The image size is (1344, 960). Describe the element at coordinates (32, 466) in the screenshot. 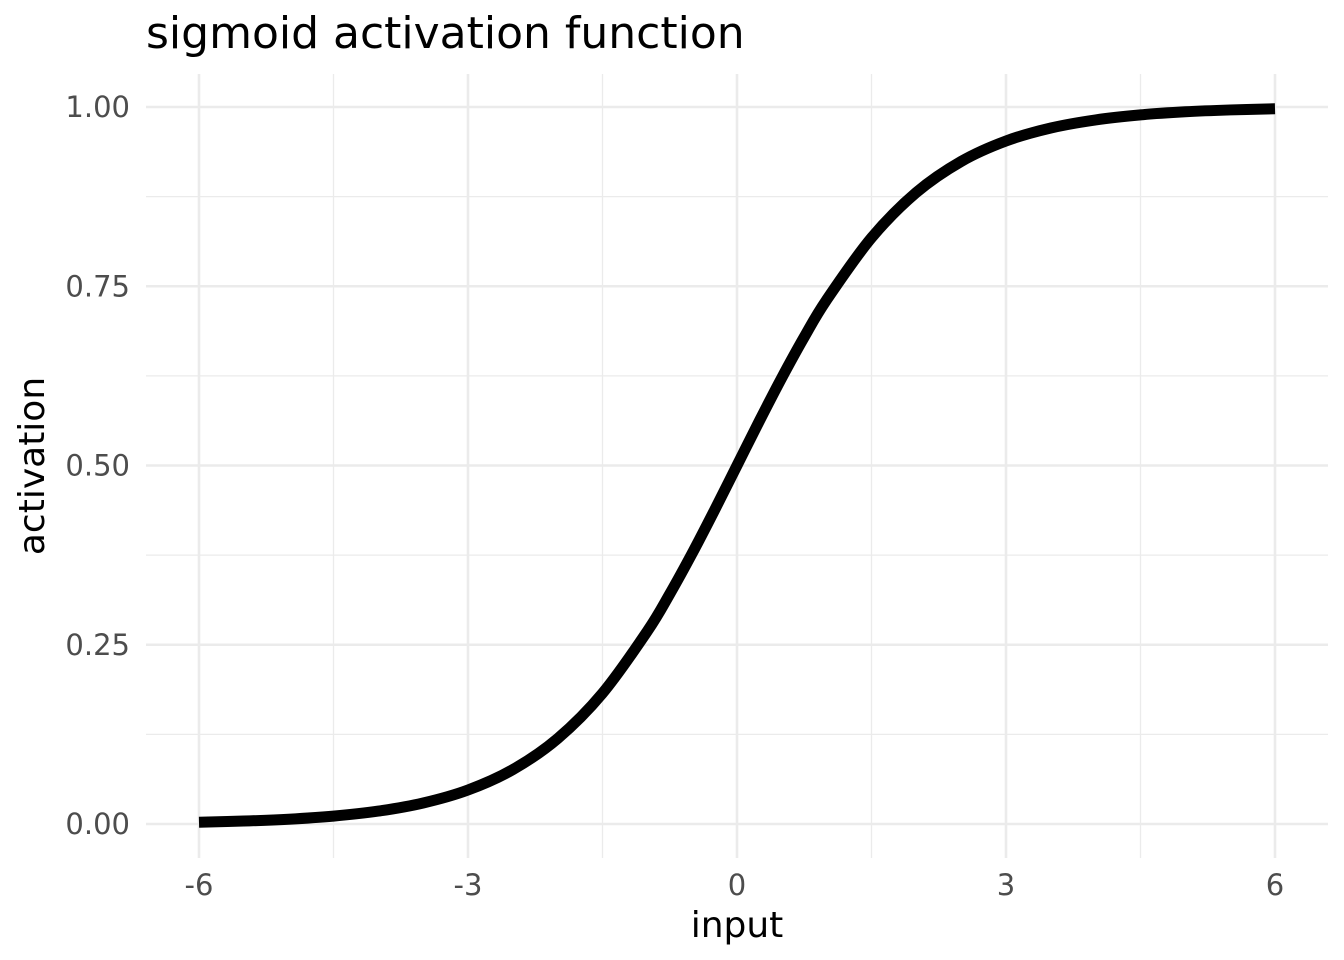

I see `y-axis-title: activation` at that location.